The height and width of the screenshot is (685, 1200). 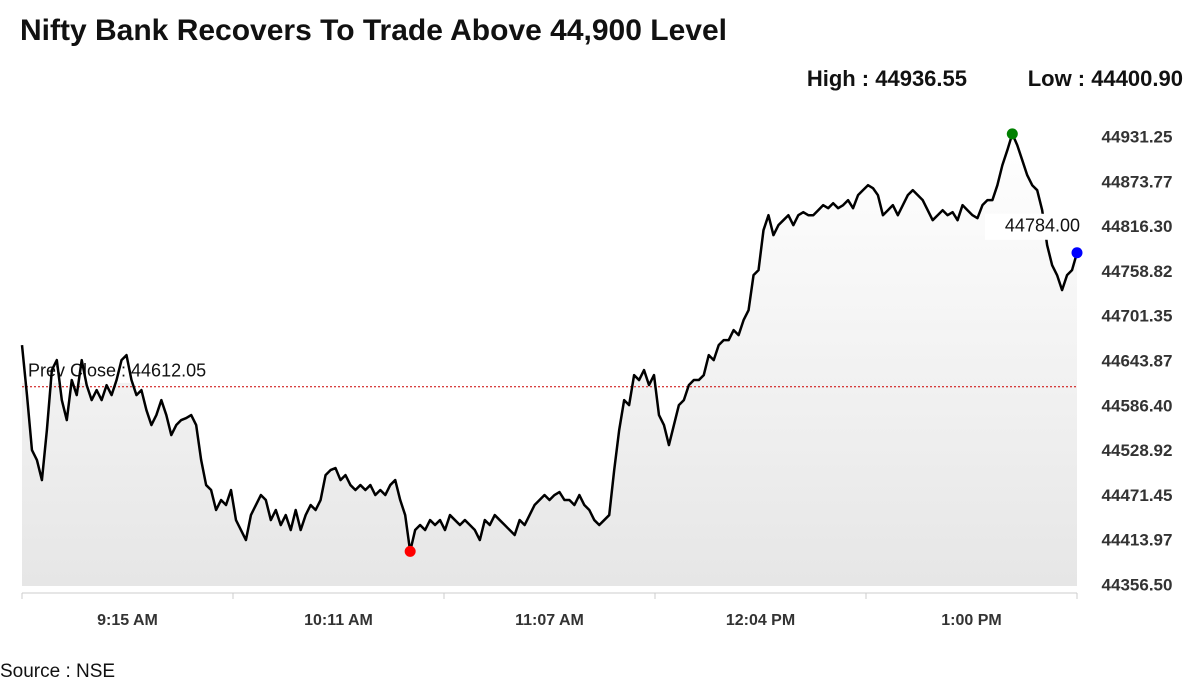 I want to click on y-tick-label: 44931.25, so click(x=1137, y=136).